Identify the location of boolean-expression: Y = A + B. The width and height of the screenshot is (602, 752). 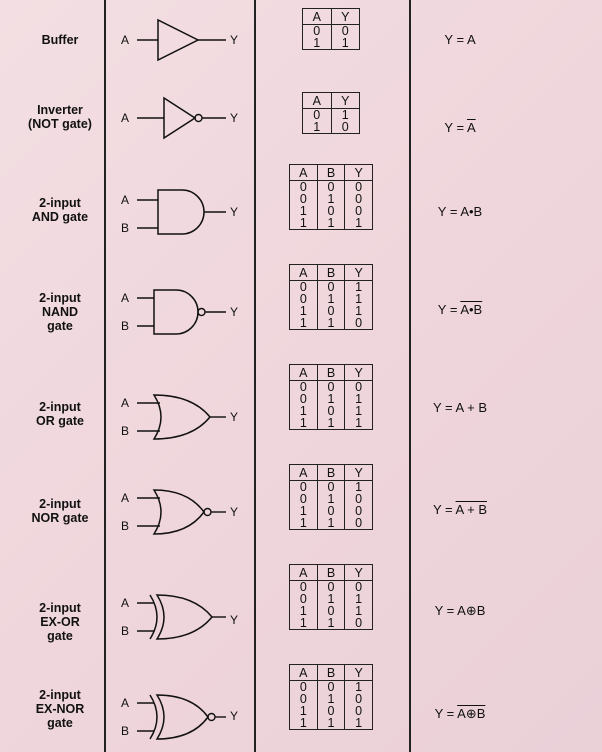
(460, 509).